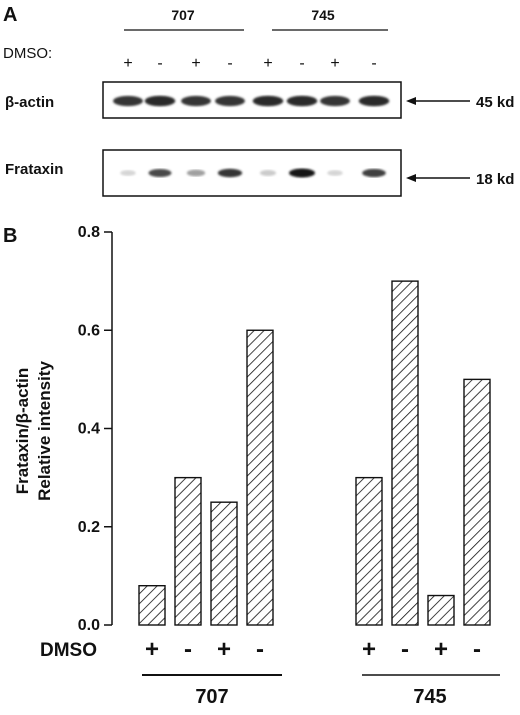 The width and height of the screenshot is (520, 715). What do you see at coordinates (495, 179) in the screenshot?
I see `blot-frataxin-size: 18 kd` at bounding box center [495, 179].